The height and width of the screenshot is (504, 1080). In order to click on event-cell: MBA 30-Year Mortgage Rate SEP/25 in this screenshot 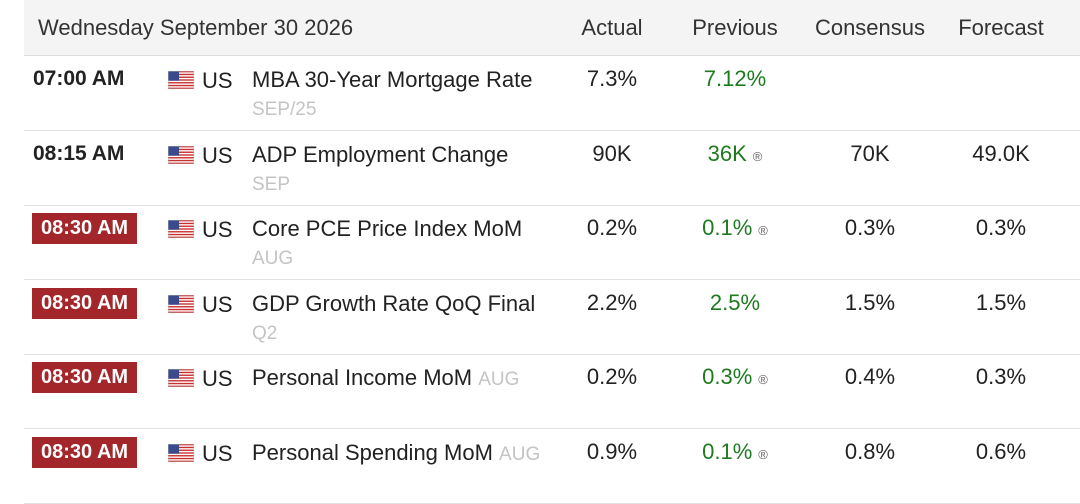, I will do `click(398, 95)`.